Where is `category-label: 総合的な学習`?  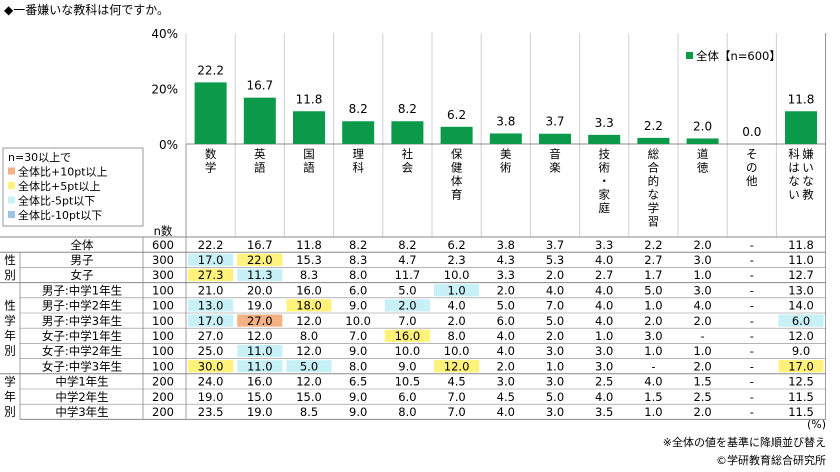 category-label: 総合的な学習 is located at coordinates (654, 188).